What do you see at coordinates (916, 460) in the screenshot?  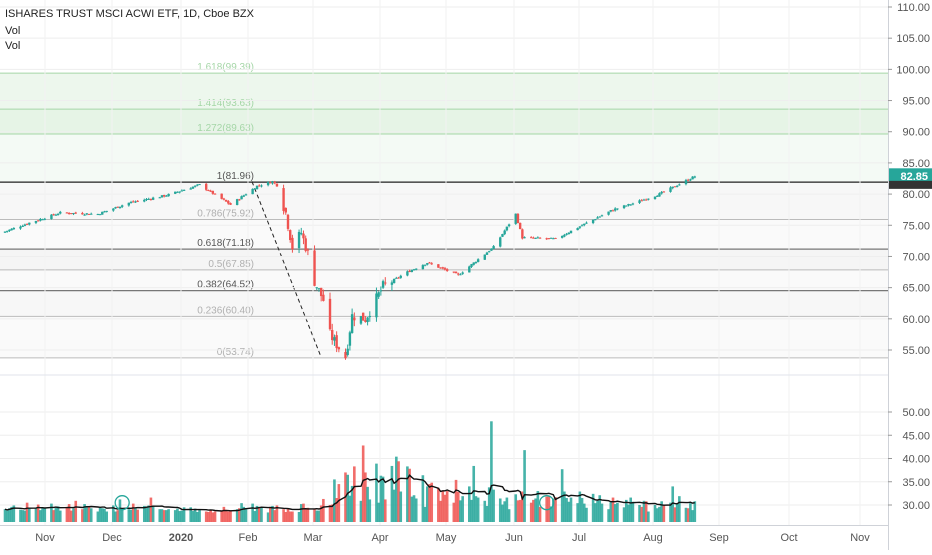 I see `volume-tick-label: 40.00` at bounding box center [916, 460].